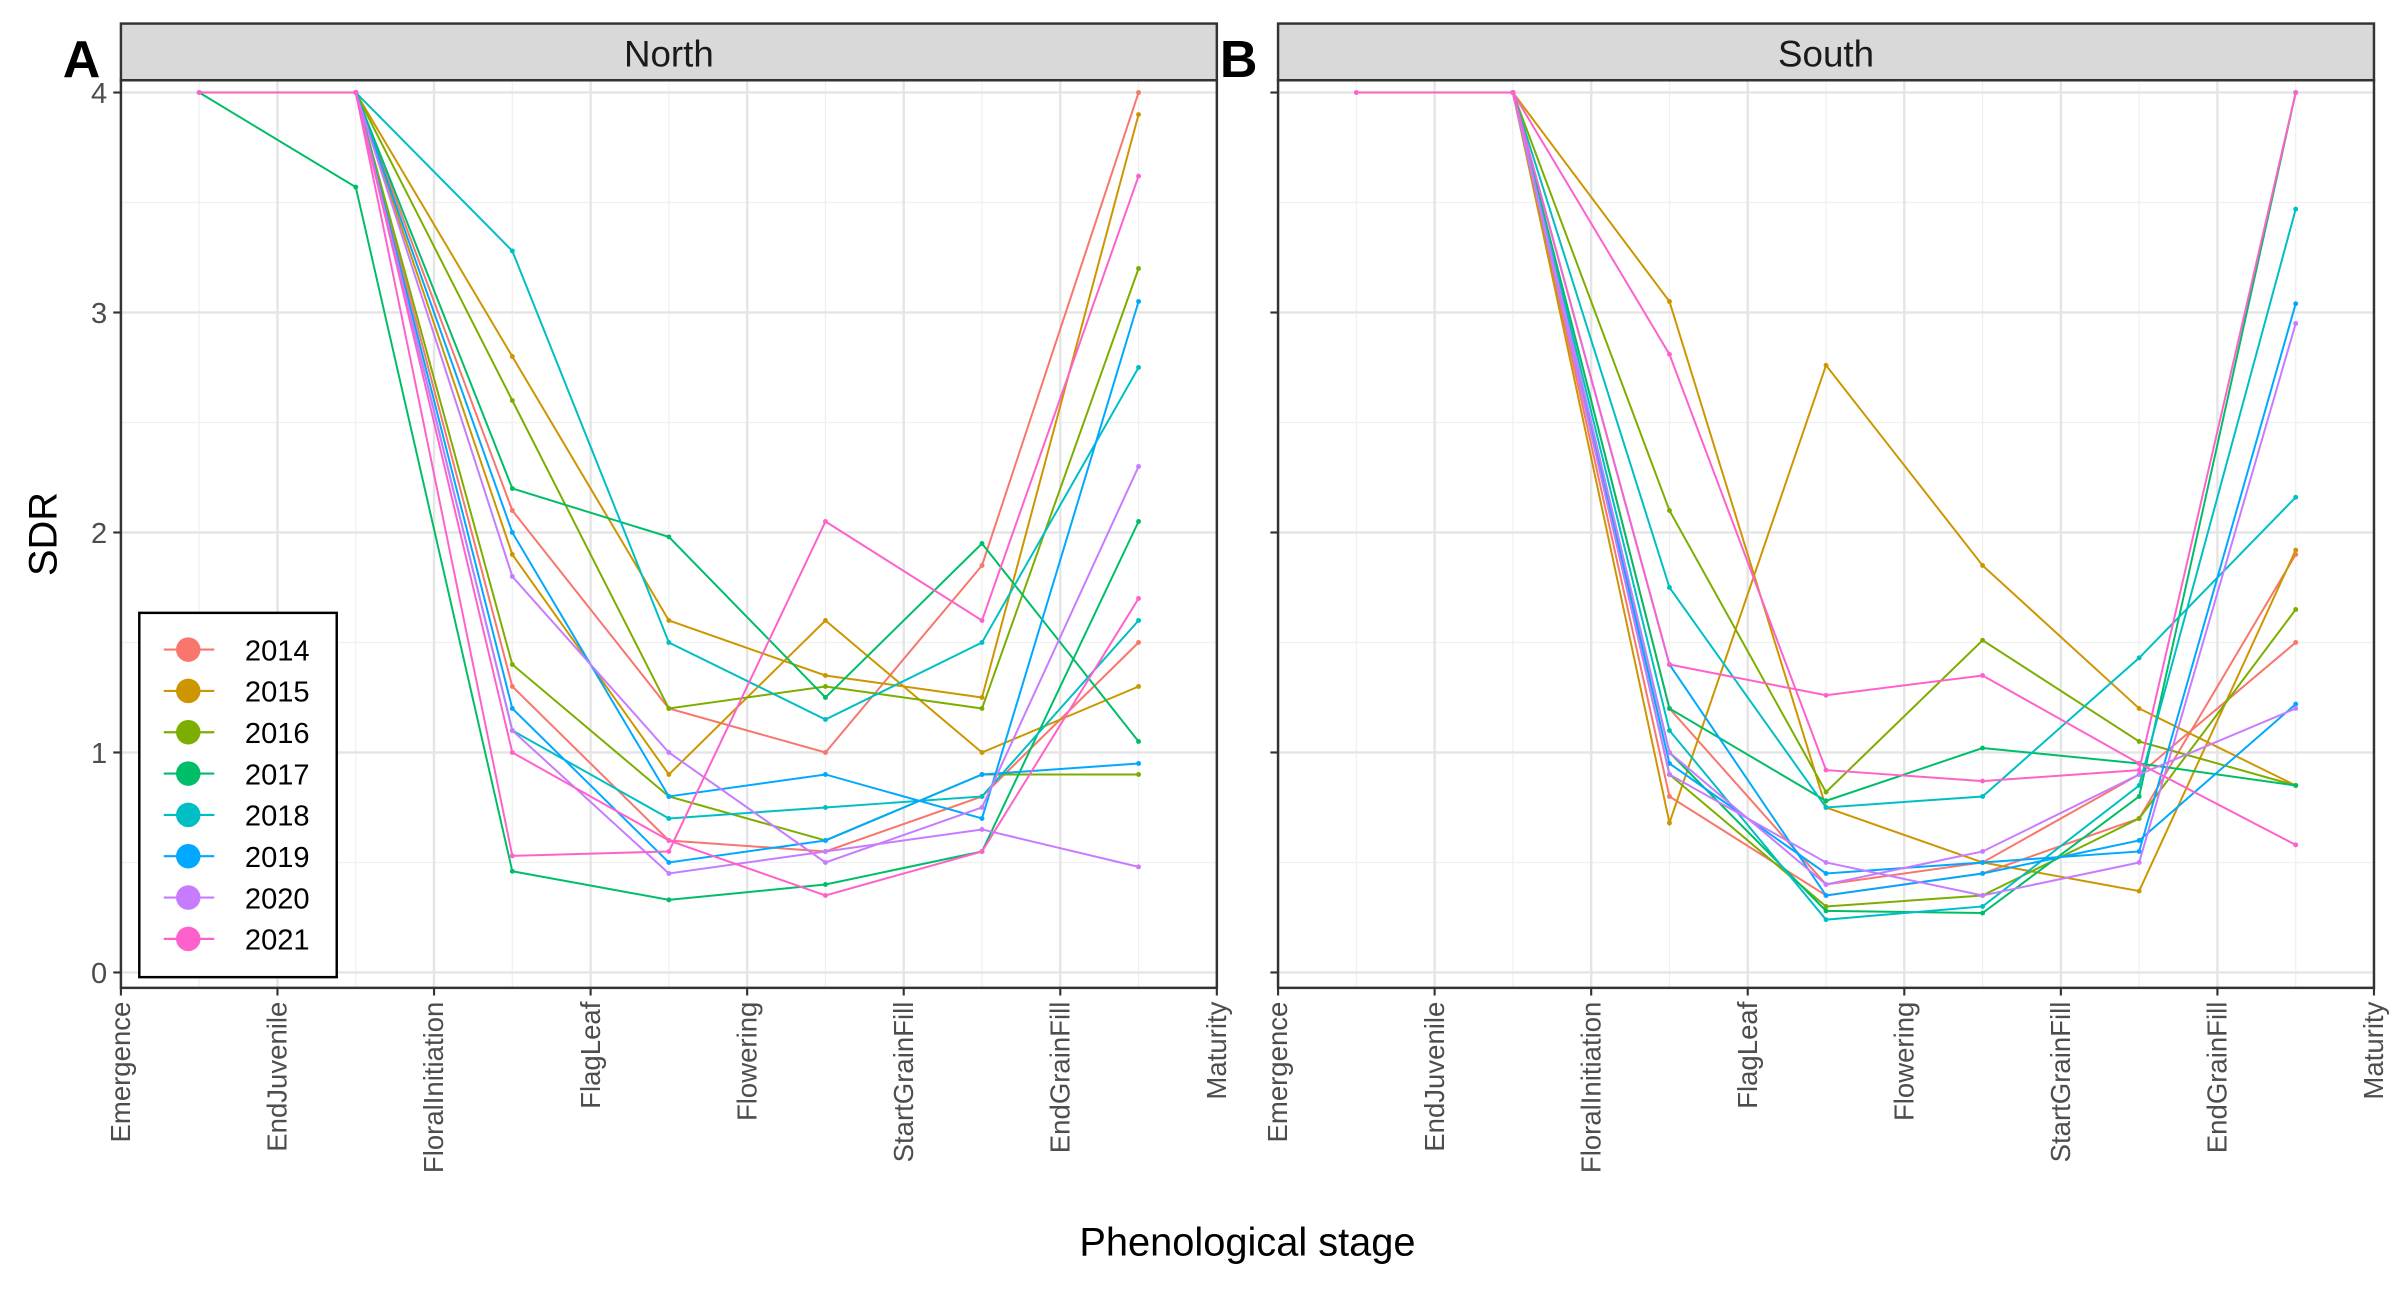 The width and height of the screenshot is (2400, 1295). I want to click on x-tick-label: Flowering, so click(746, 1061).